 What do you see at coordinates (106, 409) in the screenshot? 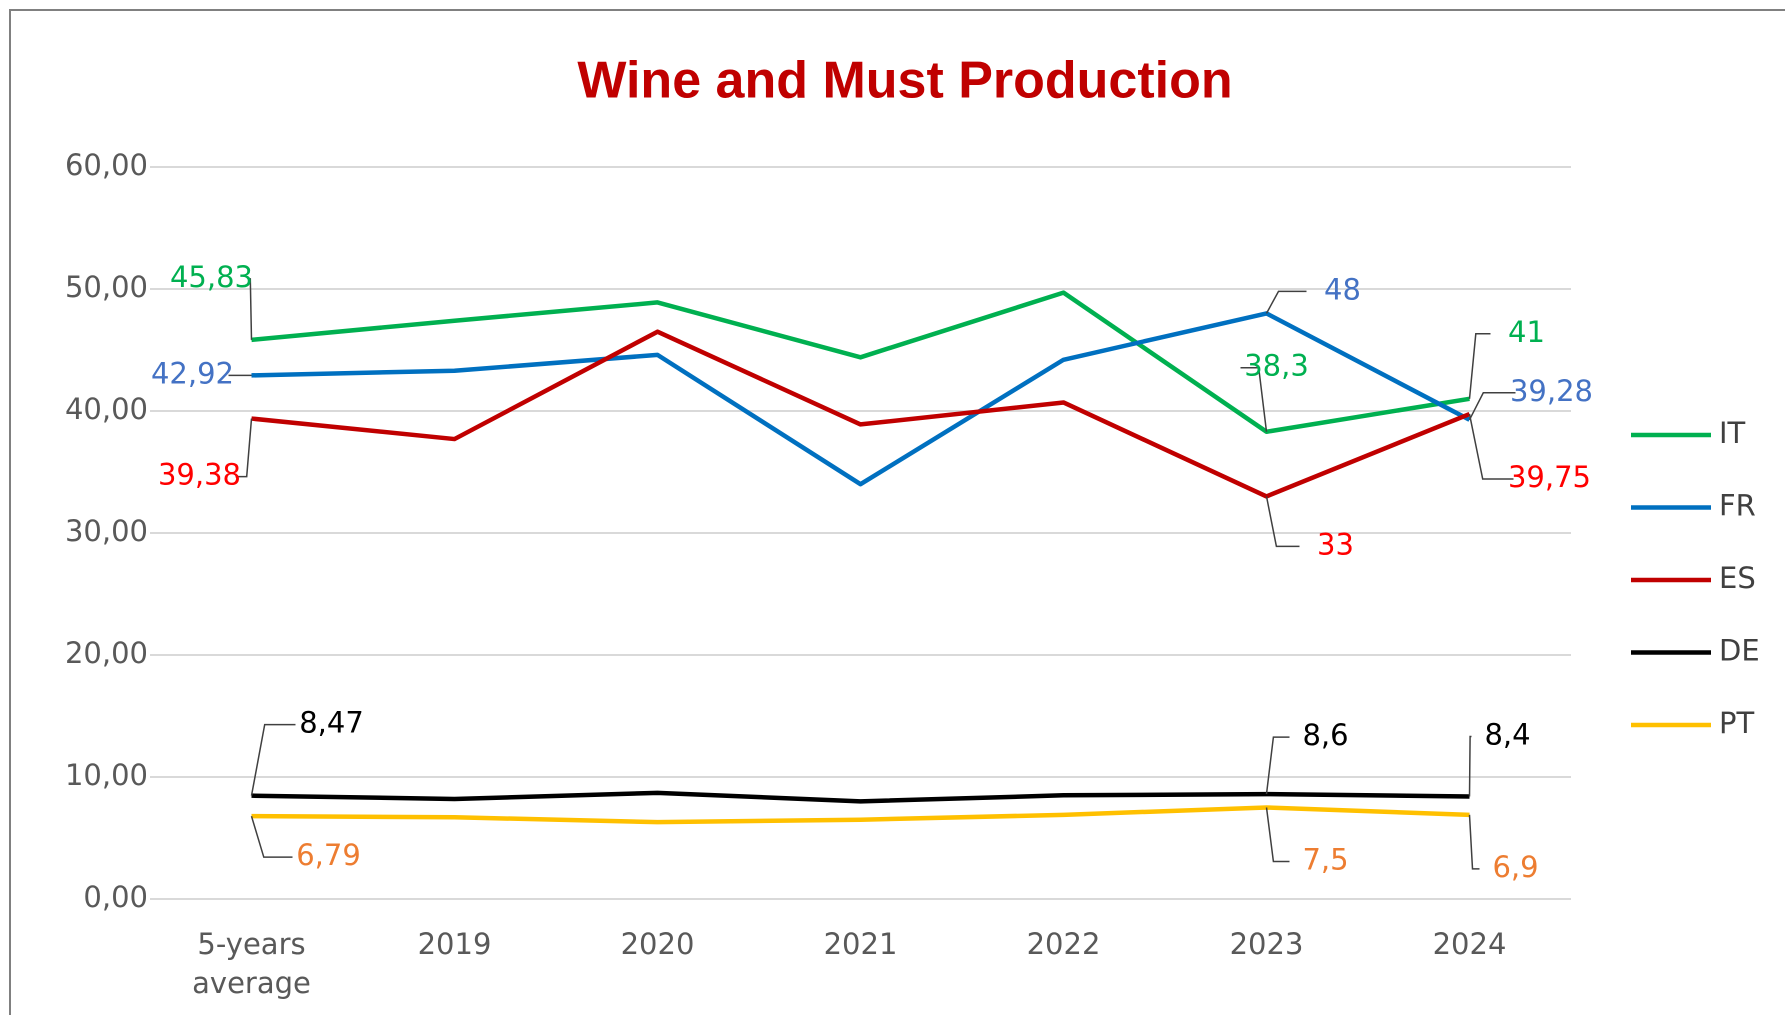
I see `y-tick-label: 40,00` at bounding box center [106, 409].